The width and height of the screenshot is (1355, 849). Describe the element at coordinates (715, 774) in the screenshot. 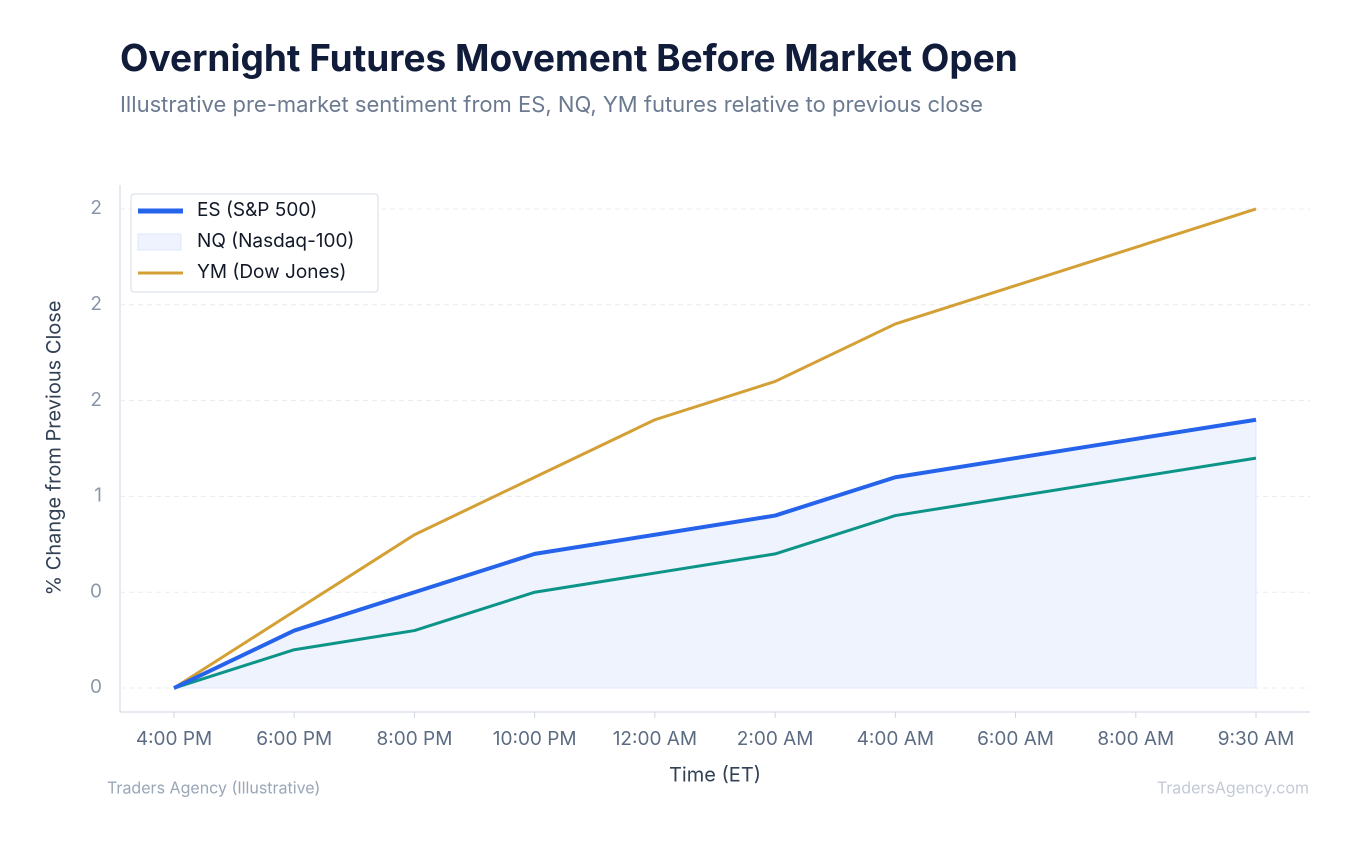

I see `x-axis-label: Time (ET)` at that location.